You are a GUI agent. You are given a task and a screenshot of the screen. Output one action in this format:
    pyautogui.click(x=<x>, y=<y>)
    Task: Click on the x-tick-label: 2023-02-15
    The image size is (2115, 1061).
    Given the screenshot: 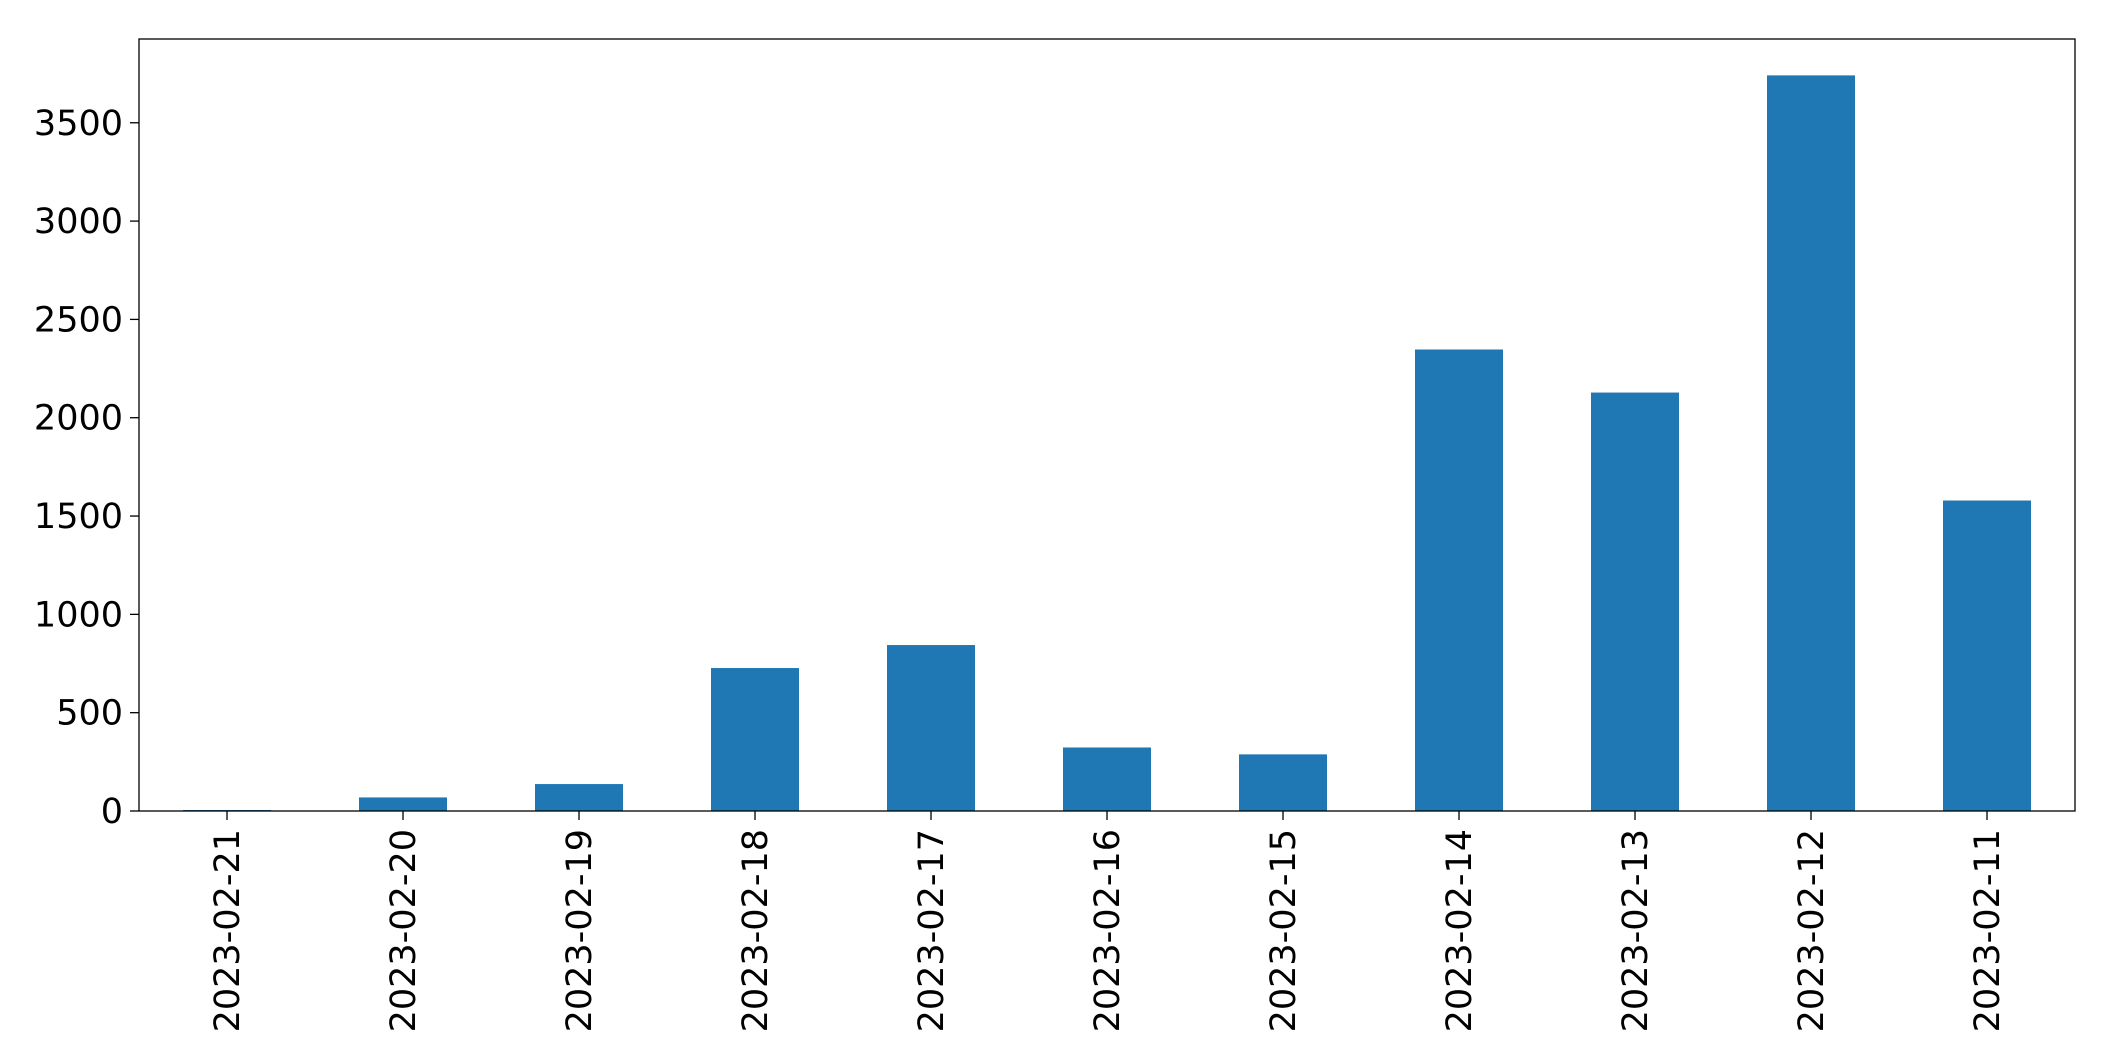 What is the action you would take?
    pyautogui.click(x=1284, y=930)
    